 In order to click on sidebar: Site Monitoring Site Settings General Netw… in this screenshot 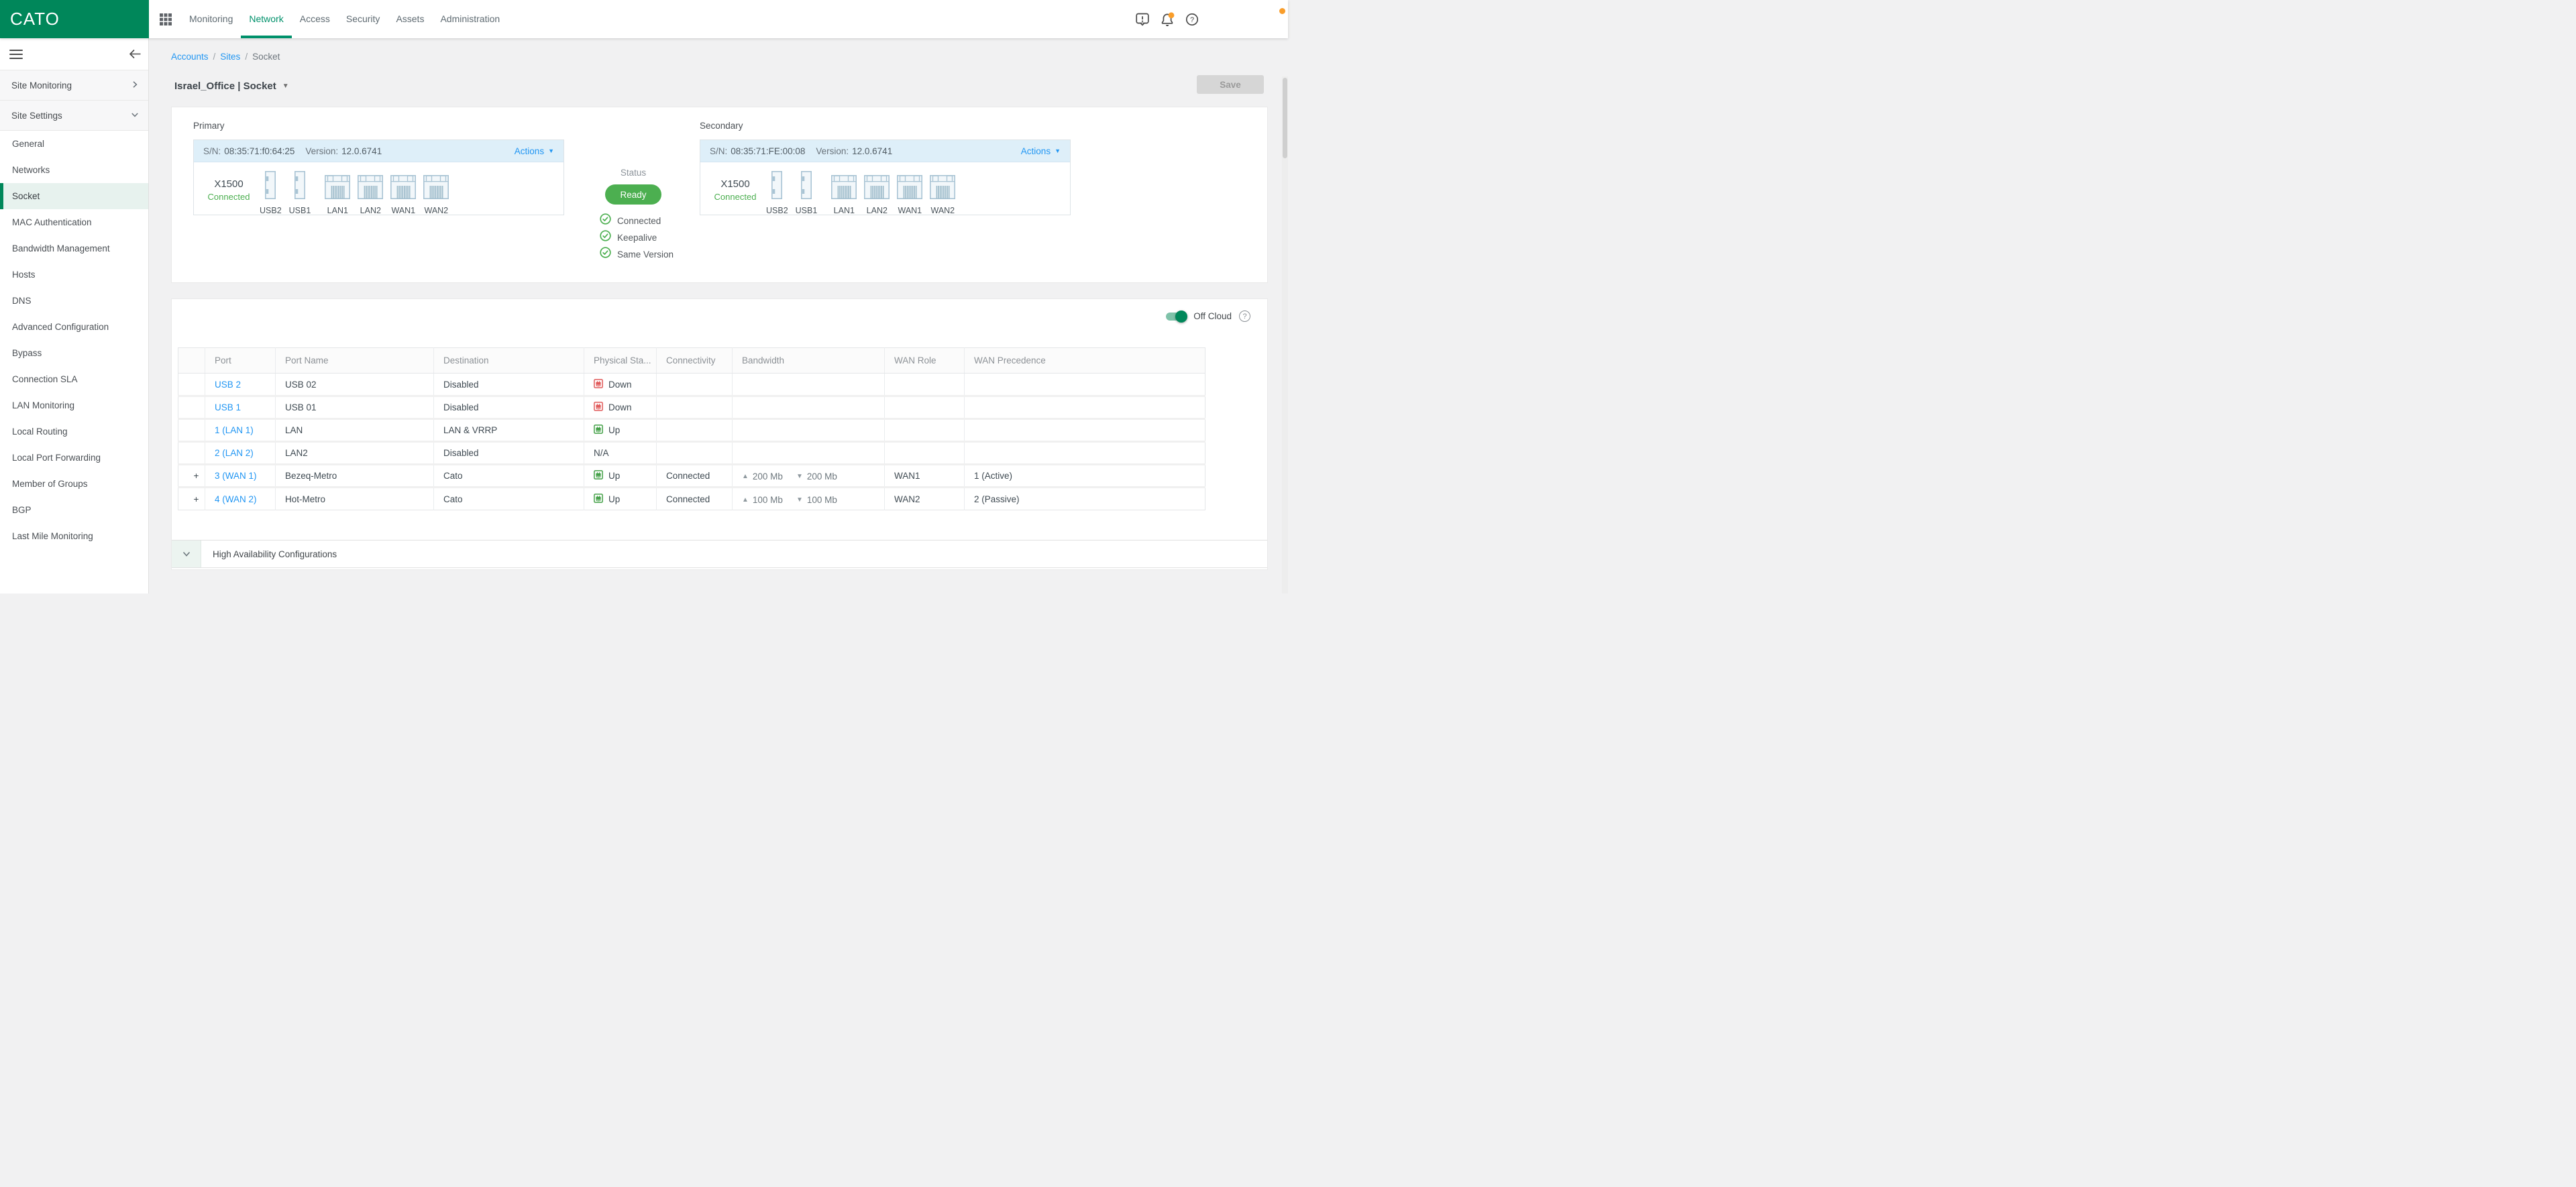, I will do `click(74, 316)`.